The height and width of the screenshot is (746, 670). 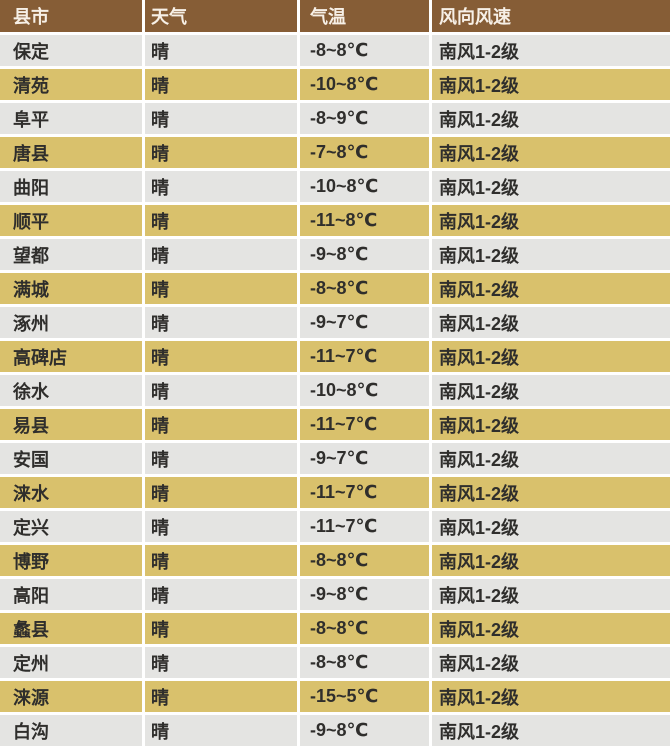 I want to click on table-row: 满城晴 -8~8℃ 南风1-2级, so click(x=335, y=290).